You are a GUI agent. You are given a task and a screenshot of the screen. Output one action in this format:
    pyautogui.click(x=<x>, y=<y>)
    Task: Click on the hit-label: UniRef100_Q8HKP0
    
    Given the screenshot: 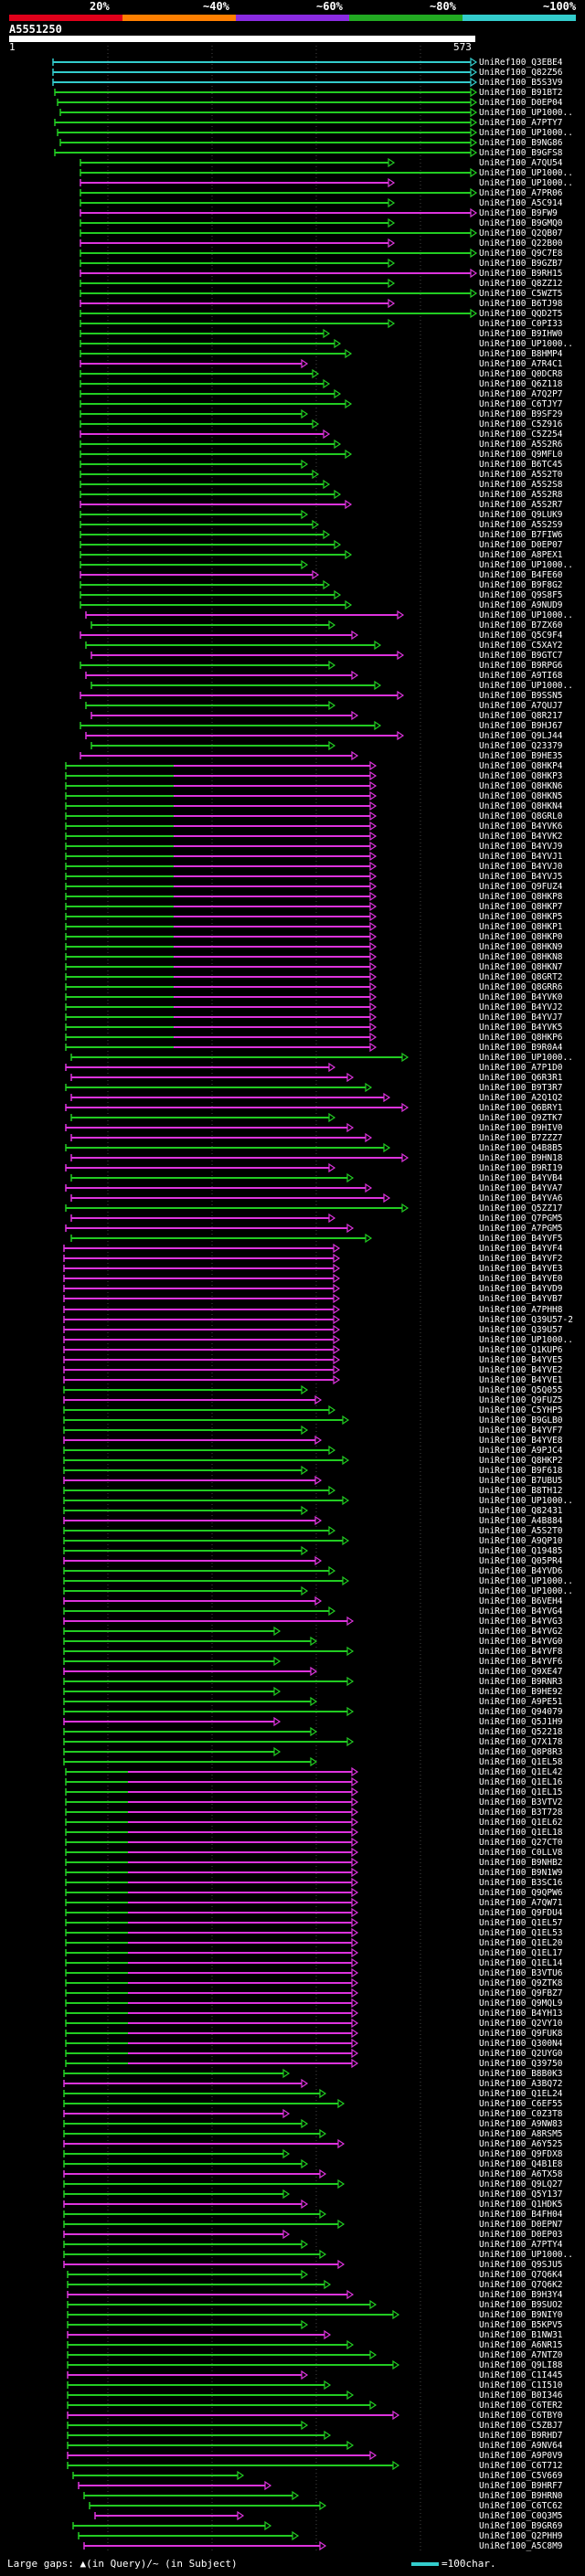 What is the action you would take?
    pyautogui.click(x=521, y=937)
    